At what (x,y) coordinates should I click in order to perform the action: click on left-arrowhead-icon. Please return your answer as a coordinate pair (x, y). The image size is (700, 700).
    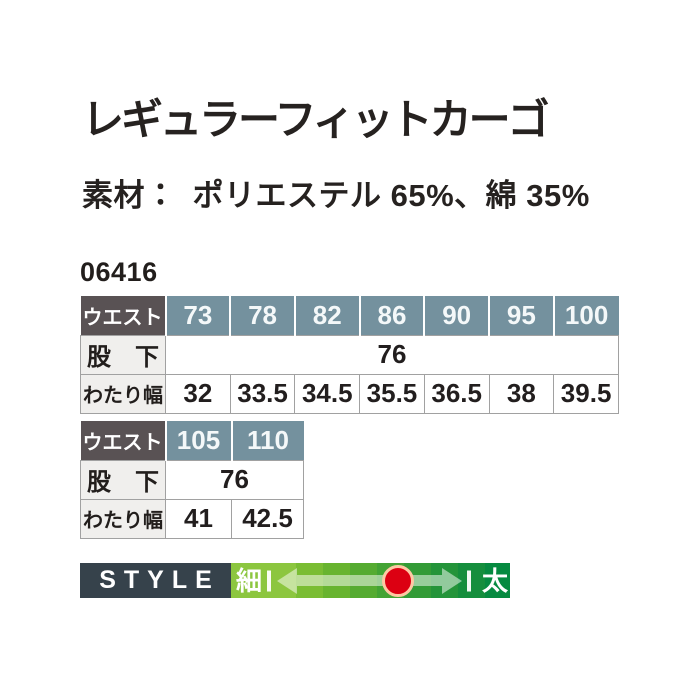
    Looking at the image, I should click on (287, 580).